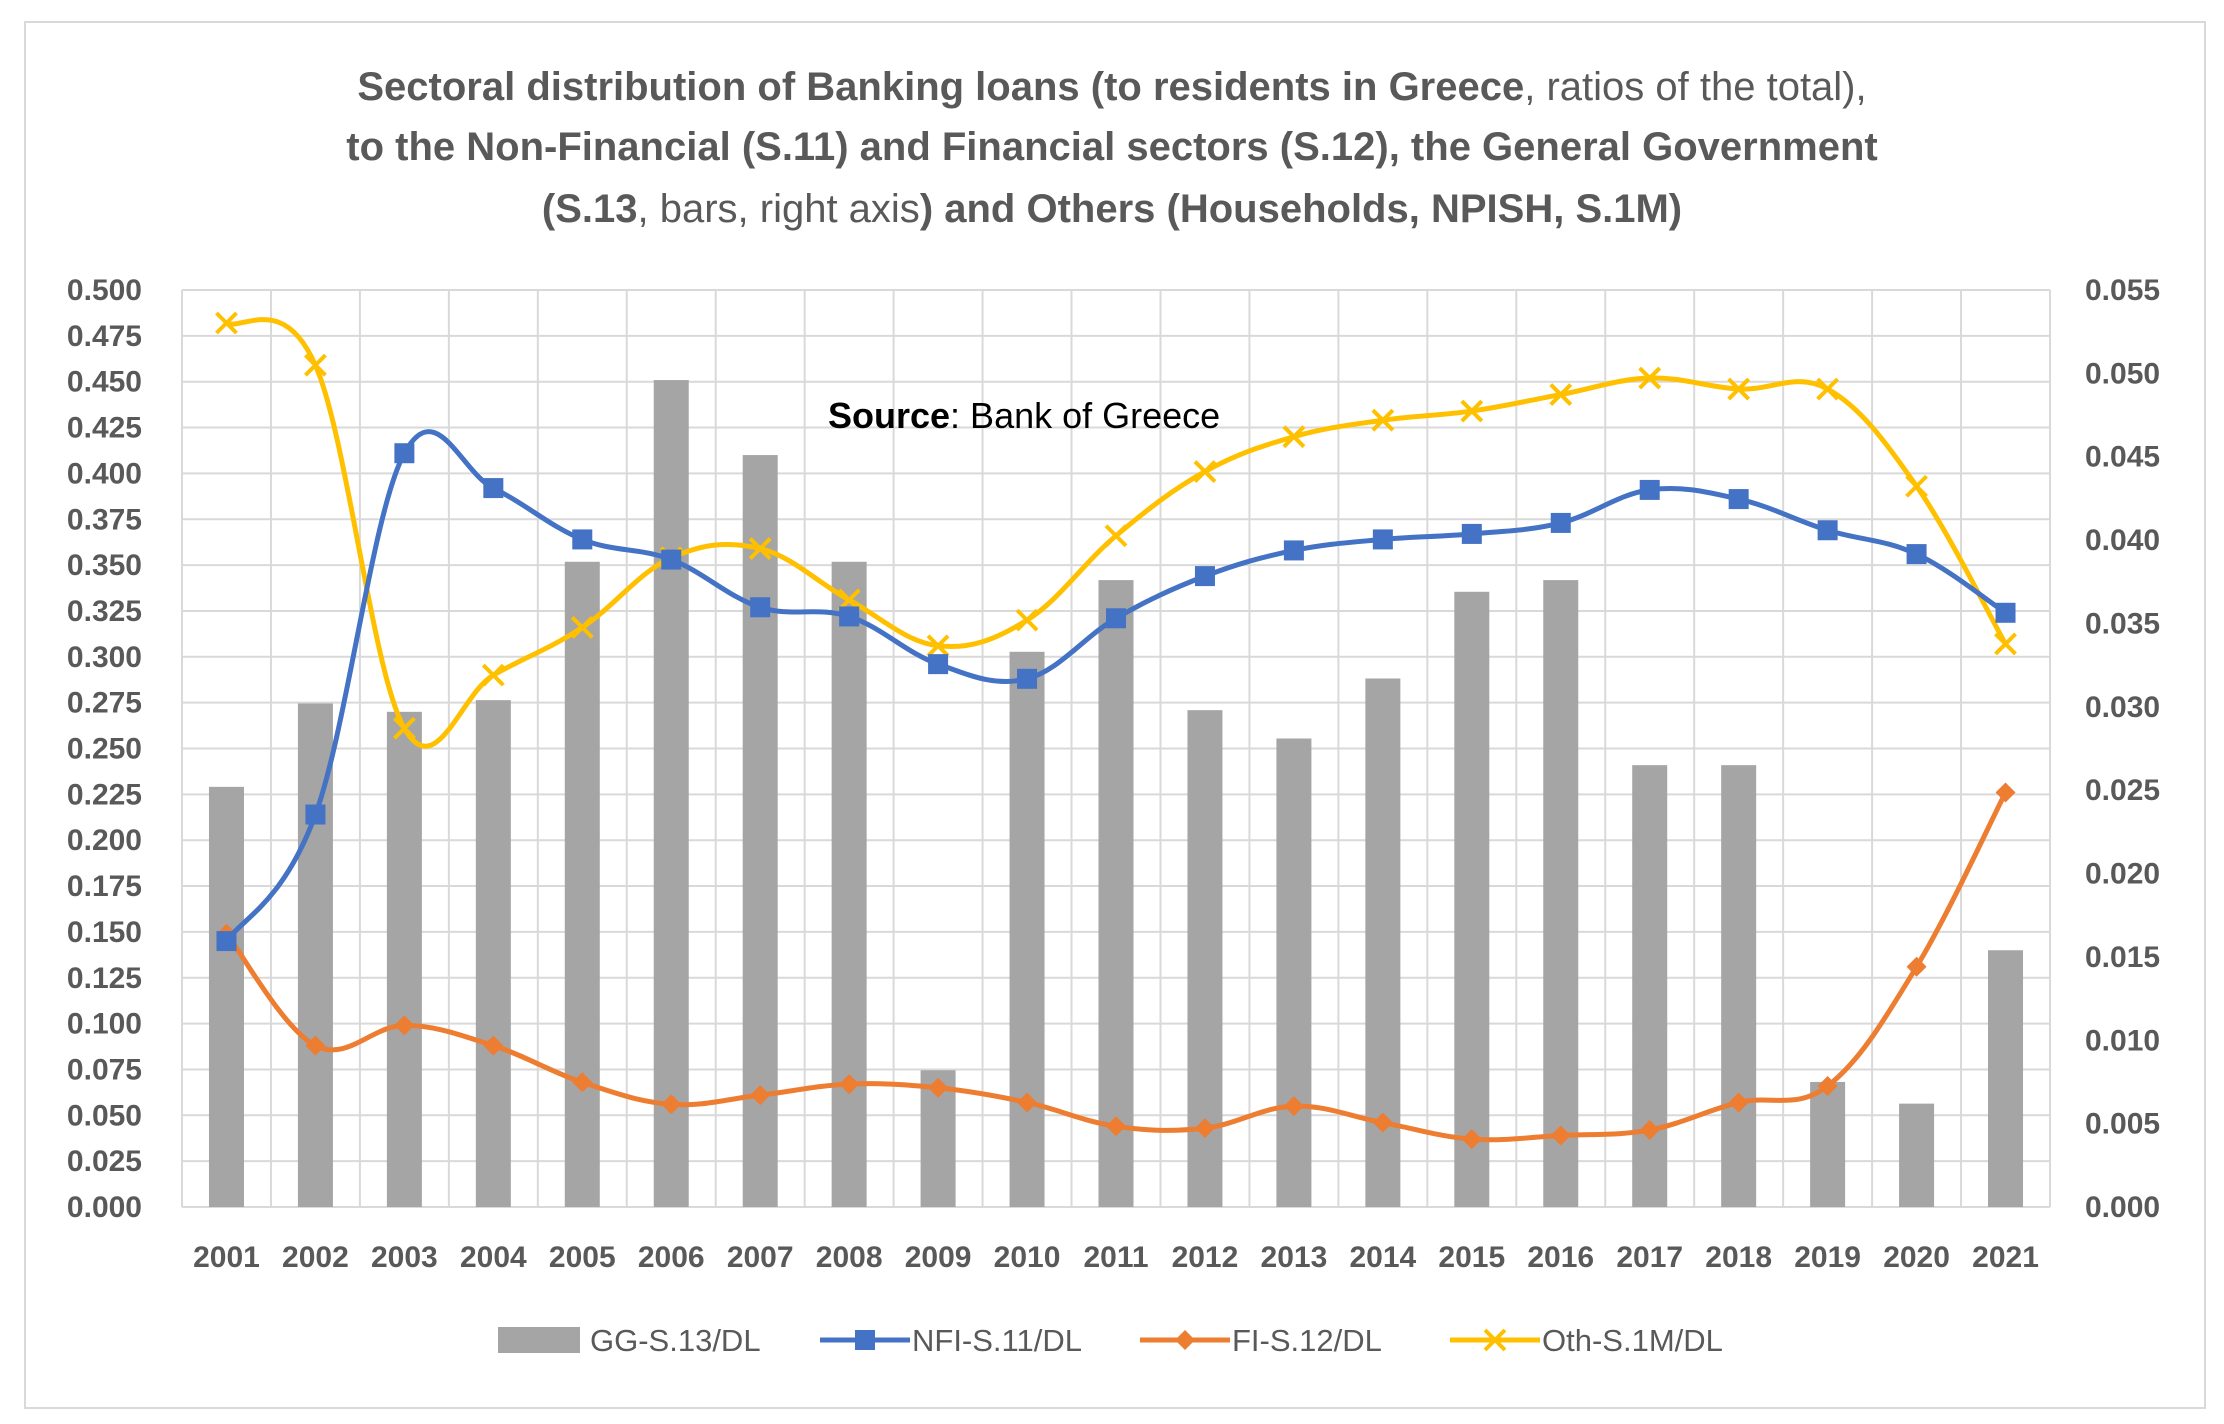  Describe the element at coordinates (938, 1257) in the screenshot. I see `x-axis-tick-label: 2009` at that location.